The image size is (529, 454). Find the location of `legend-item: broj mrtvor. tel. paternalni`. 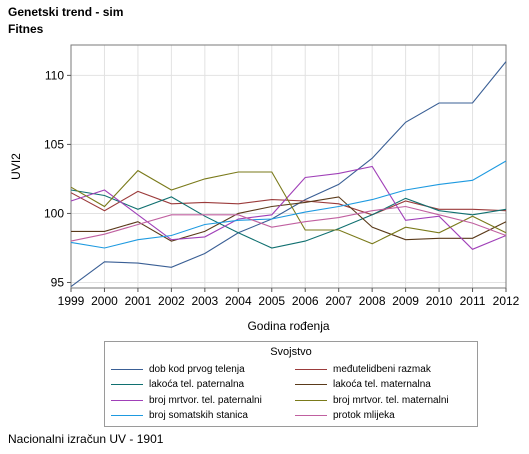

legend-item: broj mrtvor. tel. paternalni is located at coordinates (186, 400).